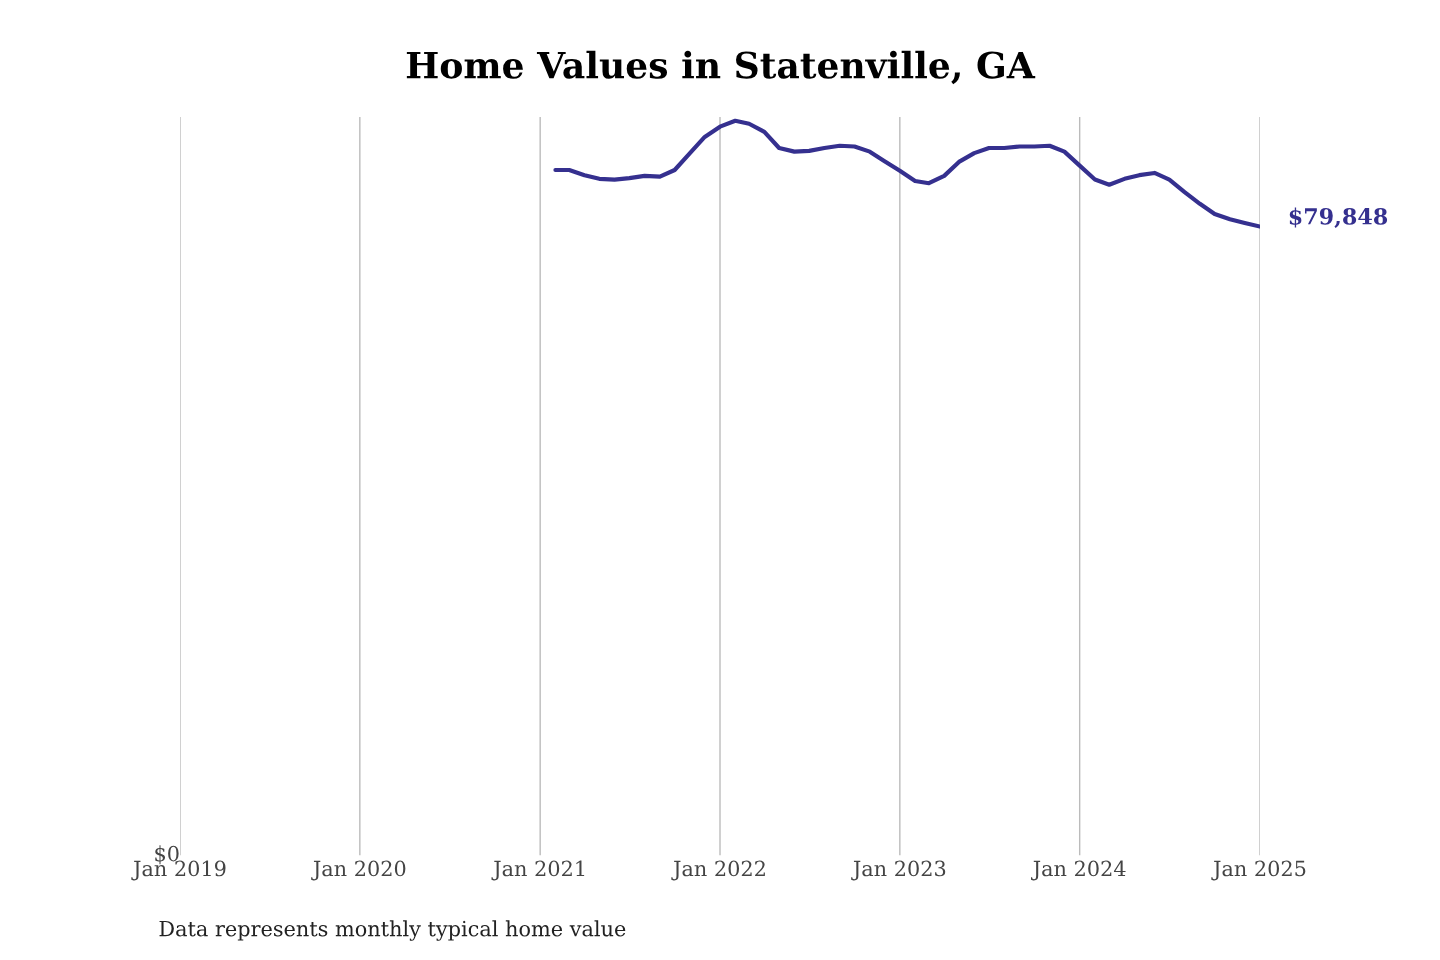  I want to click on x-tick-label: Jan 2020, so click(358, 870).